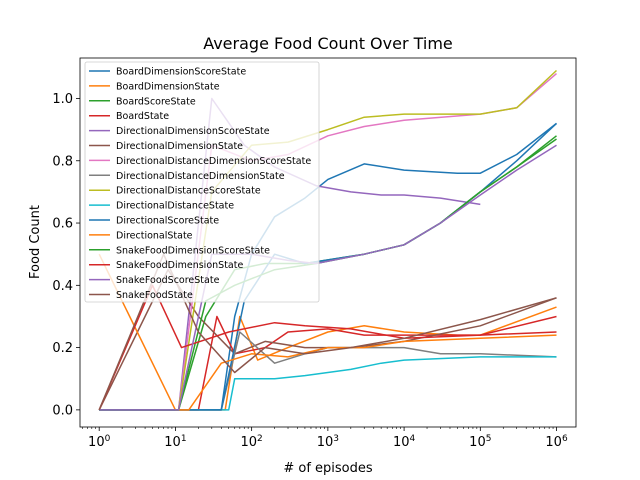 The height and width of the screenshot is (480, 640). Describe the element at coordinates (336, 439) in the screenshot. I see `x-tick-exponent-3: 3` at that location.